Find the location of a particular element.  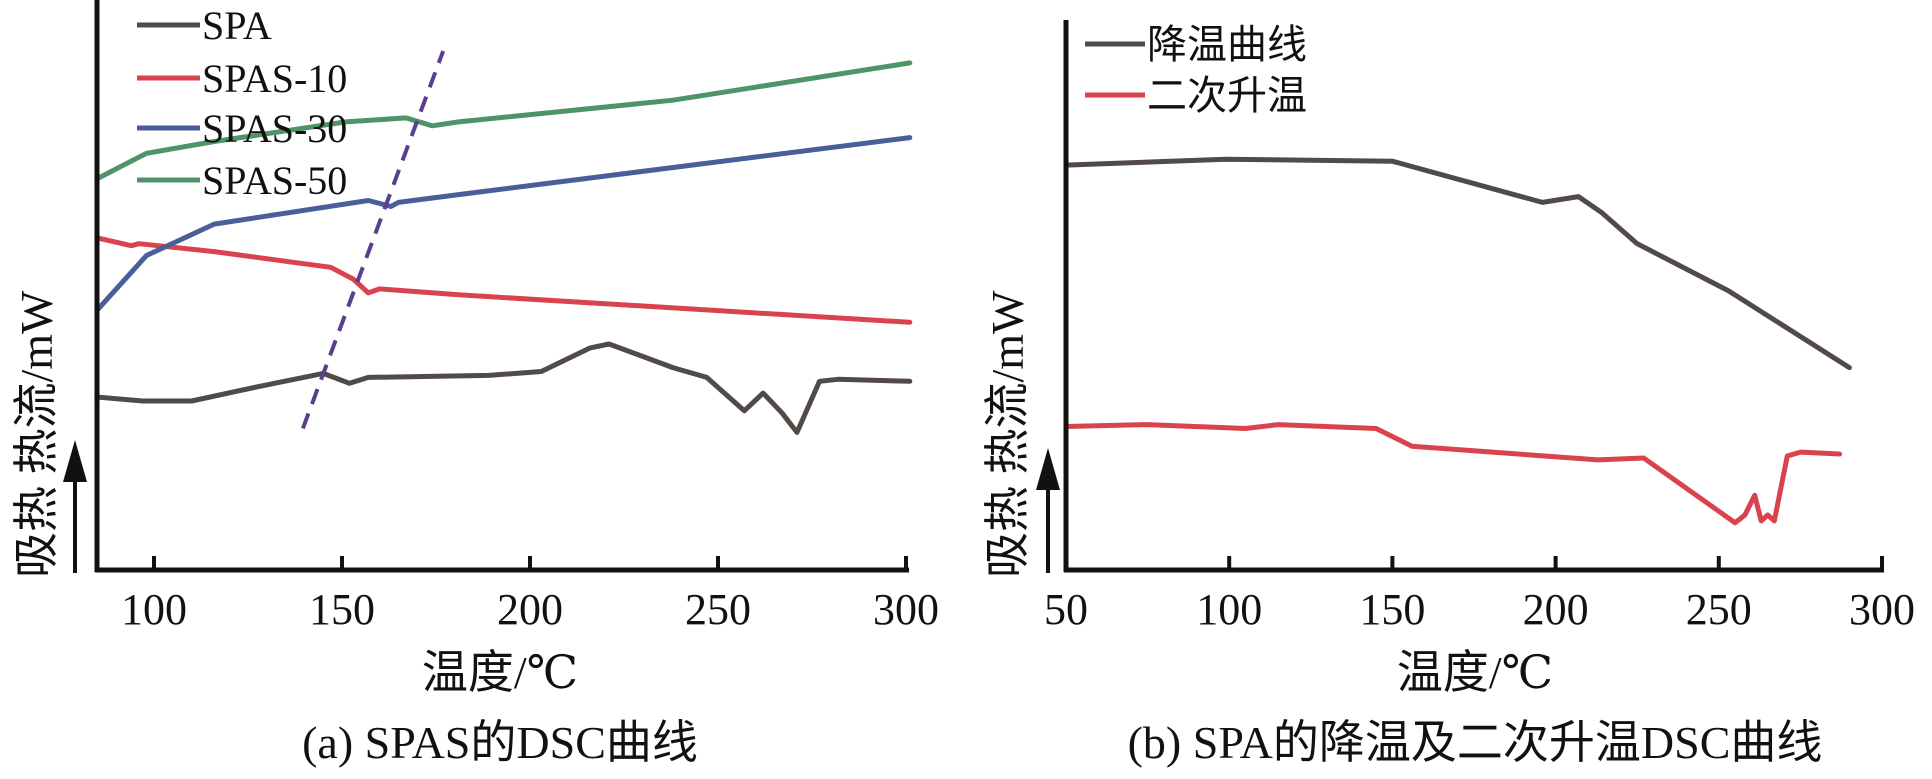

legend-label: SPA is located at coordinates (237, 25).